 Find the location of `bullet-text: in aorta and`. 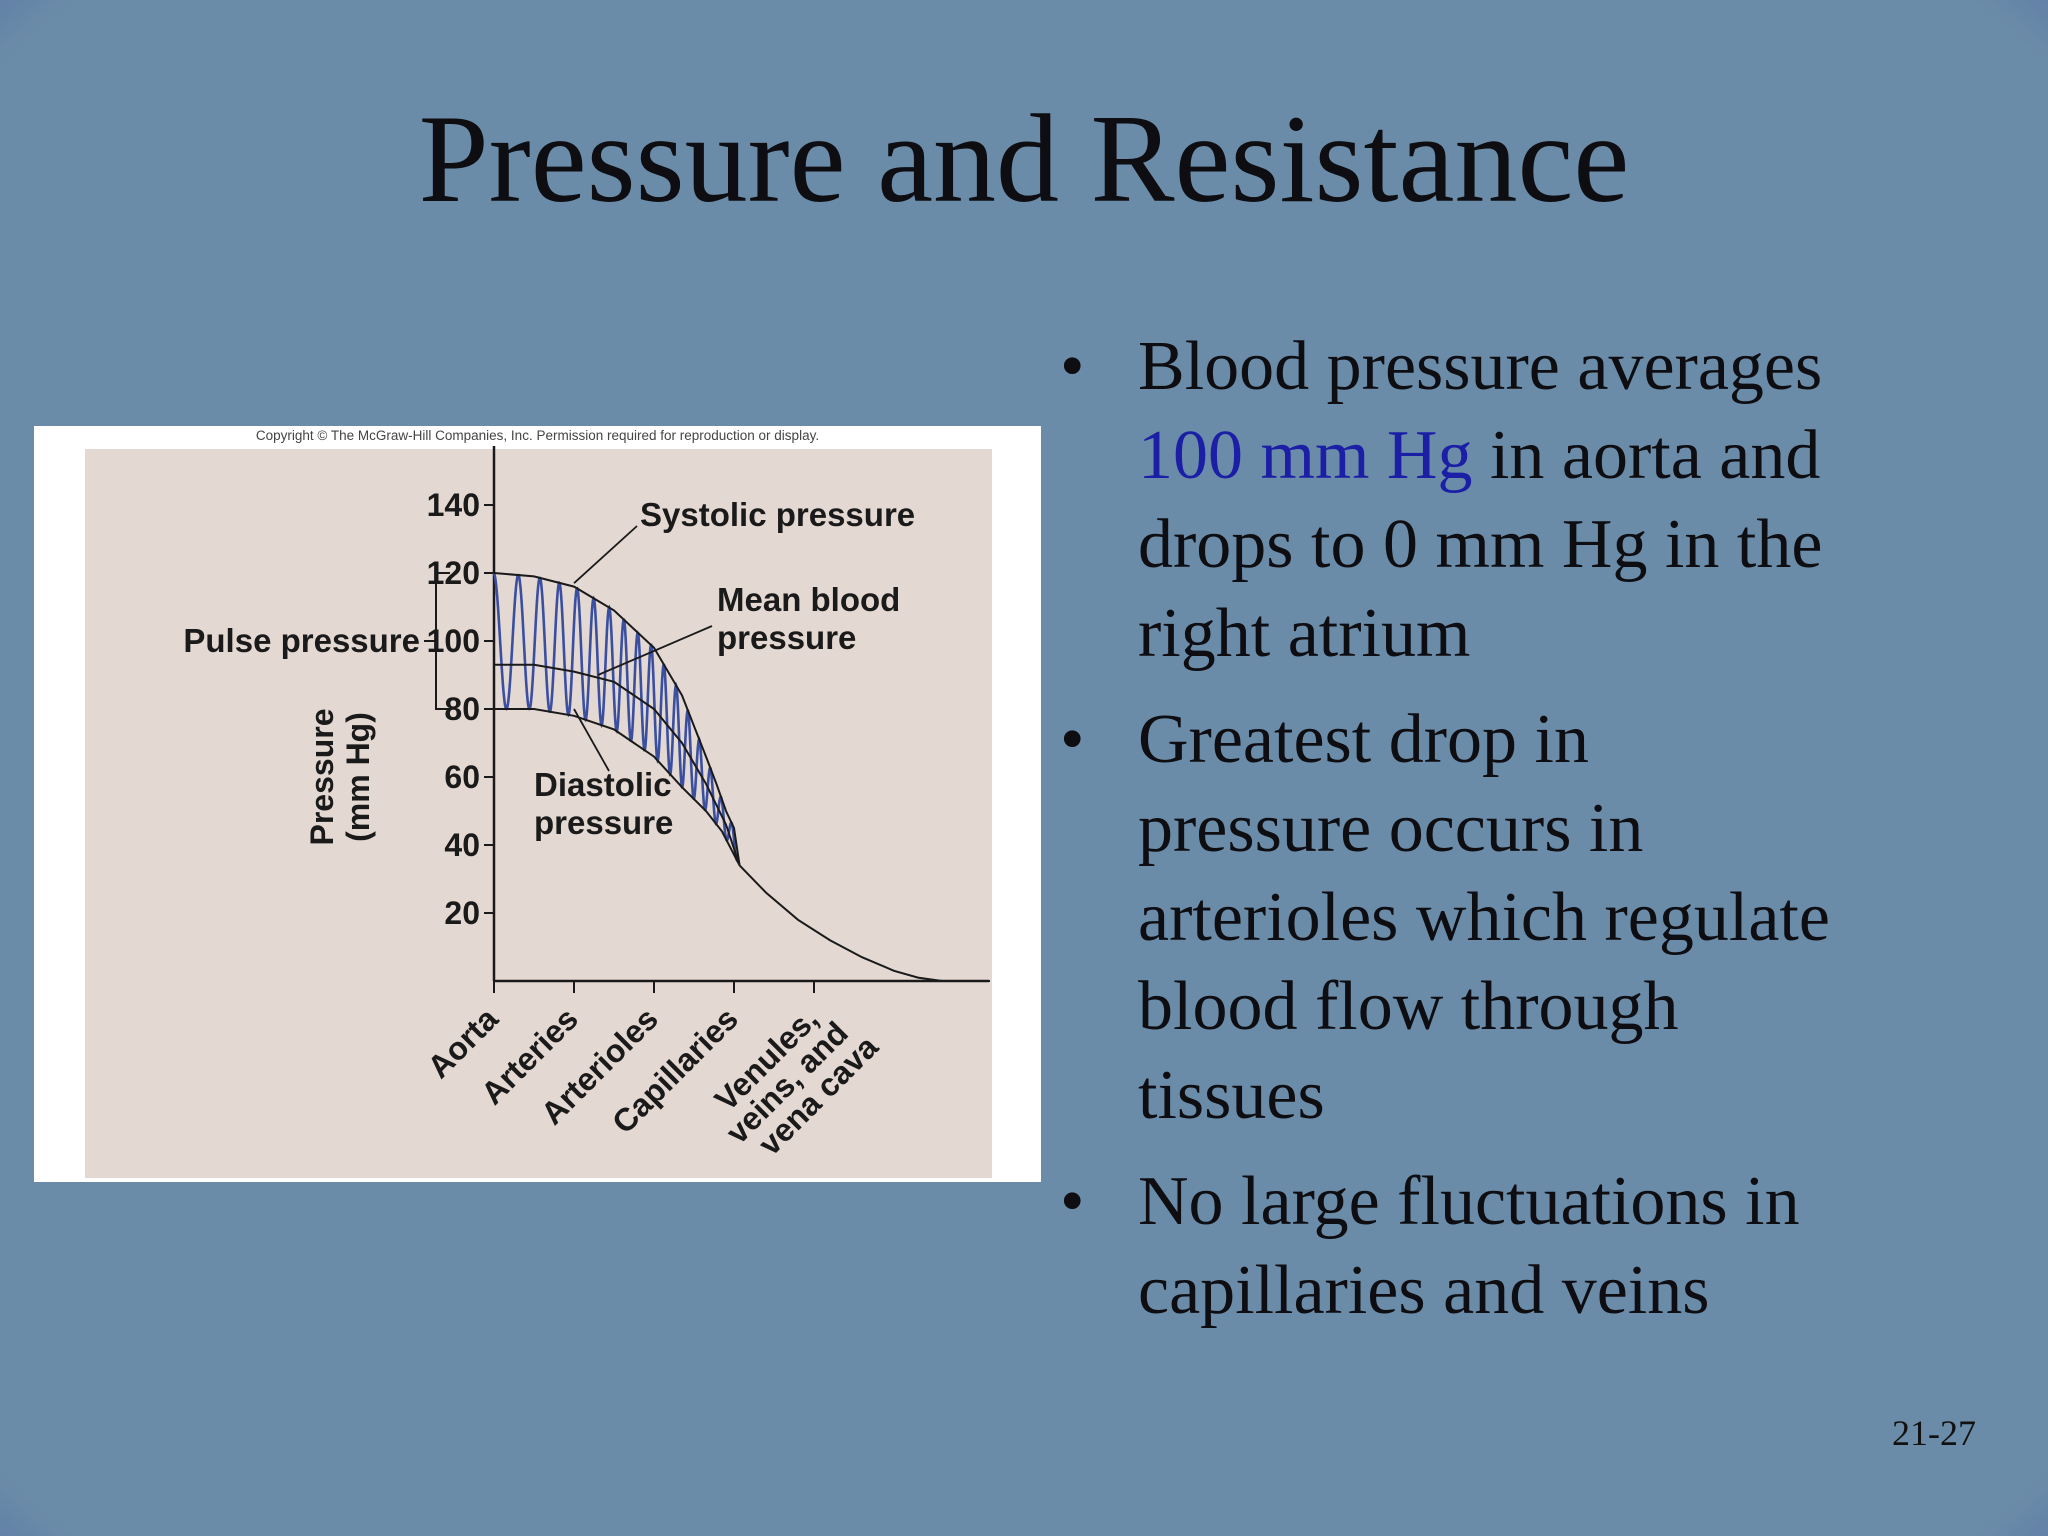

bullet-text: in aorta and is located at coordinates (1646, 455).